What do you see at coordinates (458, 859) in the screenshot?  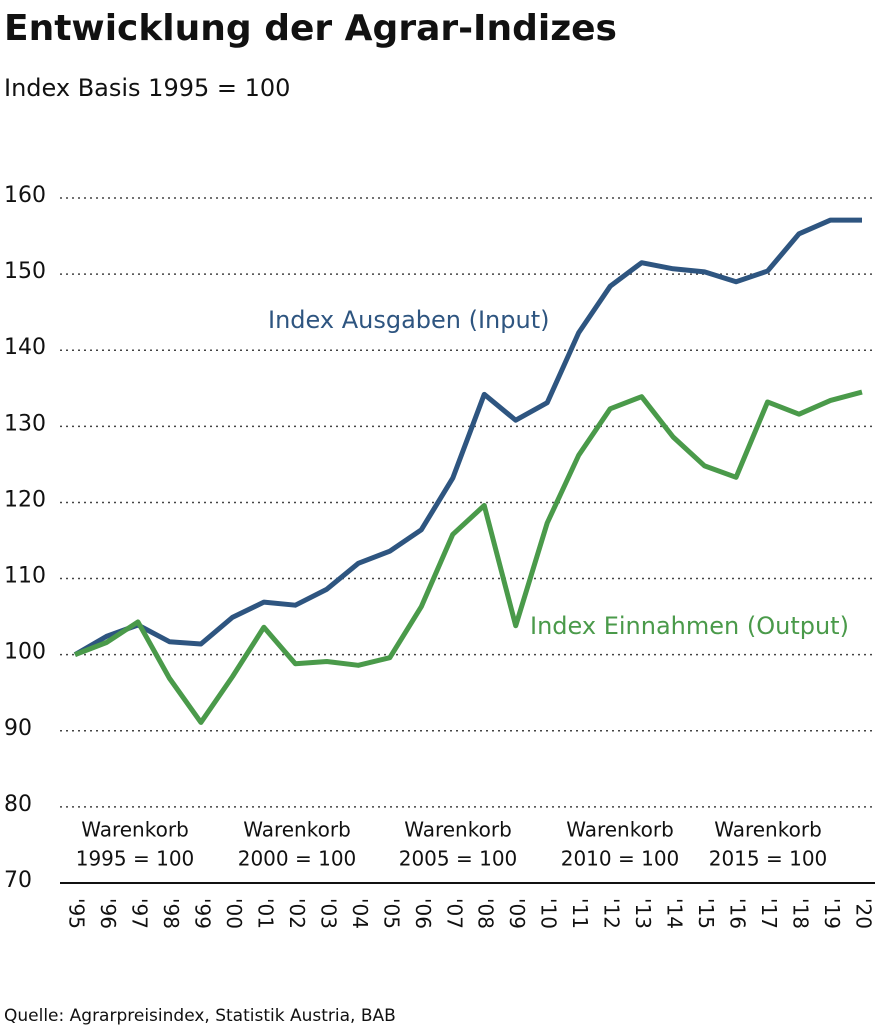 I see `basket-label: 2005 = 100` at bounding box center [458, 859].